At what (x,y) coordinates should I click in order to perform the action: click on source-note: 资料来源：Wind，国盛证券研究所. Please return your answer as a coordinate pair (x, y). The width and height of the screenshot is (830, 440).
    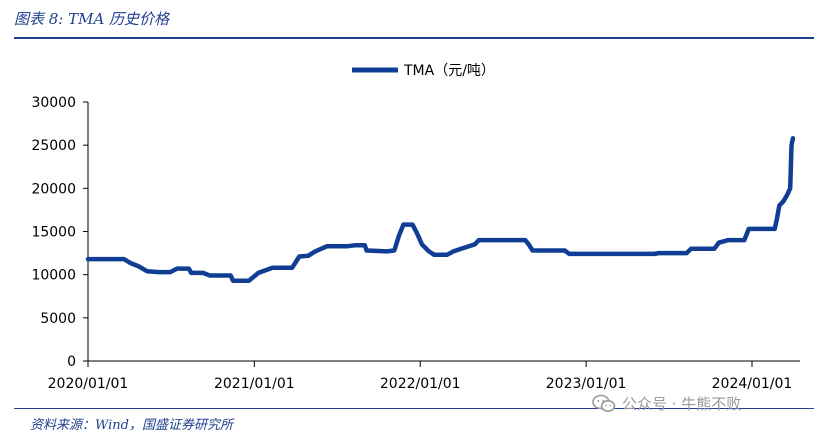
    Looking at the image, I should click on (131, 425).